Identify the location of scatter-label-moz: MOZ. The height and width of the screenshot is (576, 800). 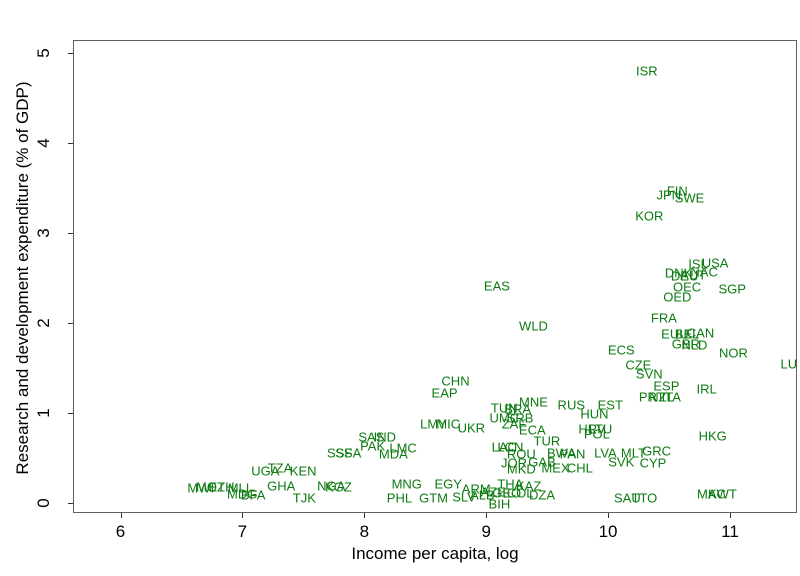
(210, 487).